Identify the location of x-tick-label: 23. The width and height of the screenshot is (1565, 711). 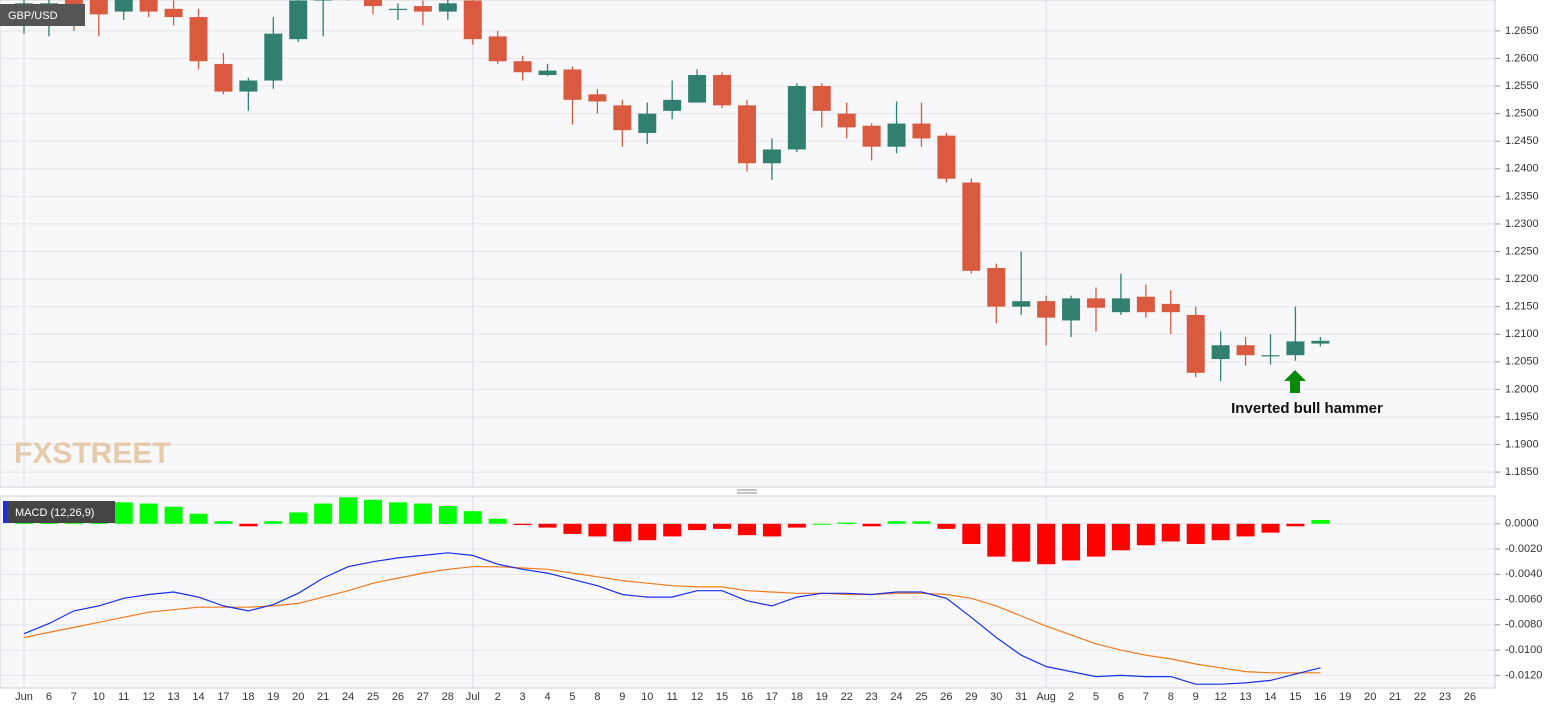
(1445, 697).